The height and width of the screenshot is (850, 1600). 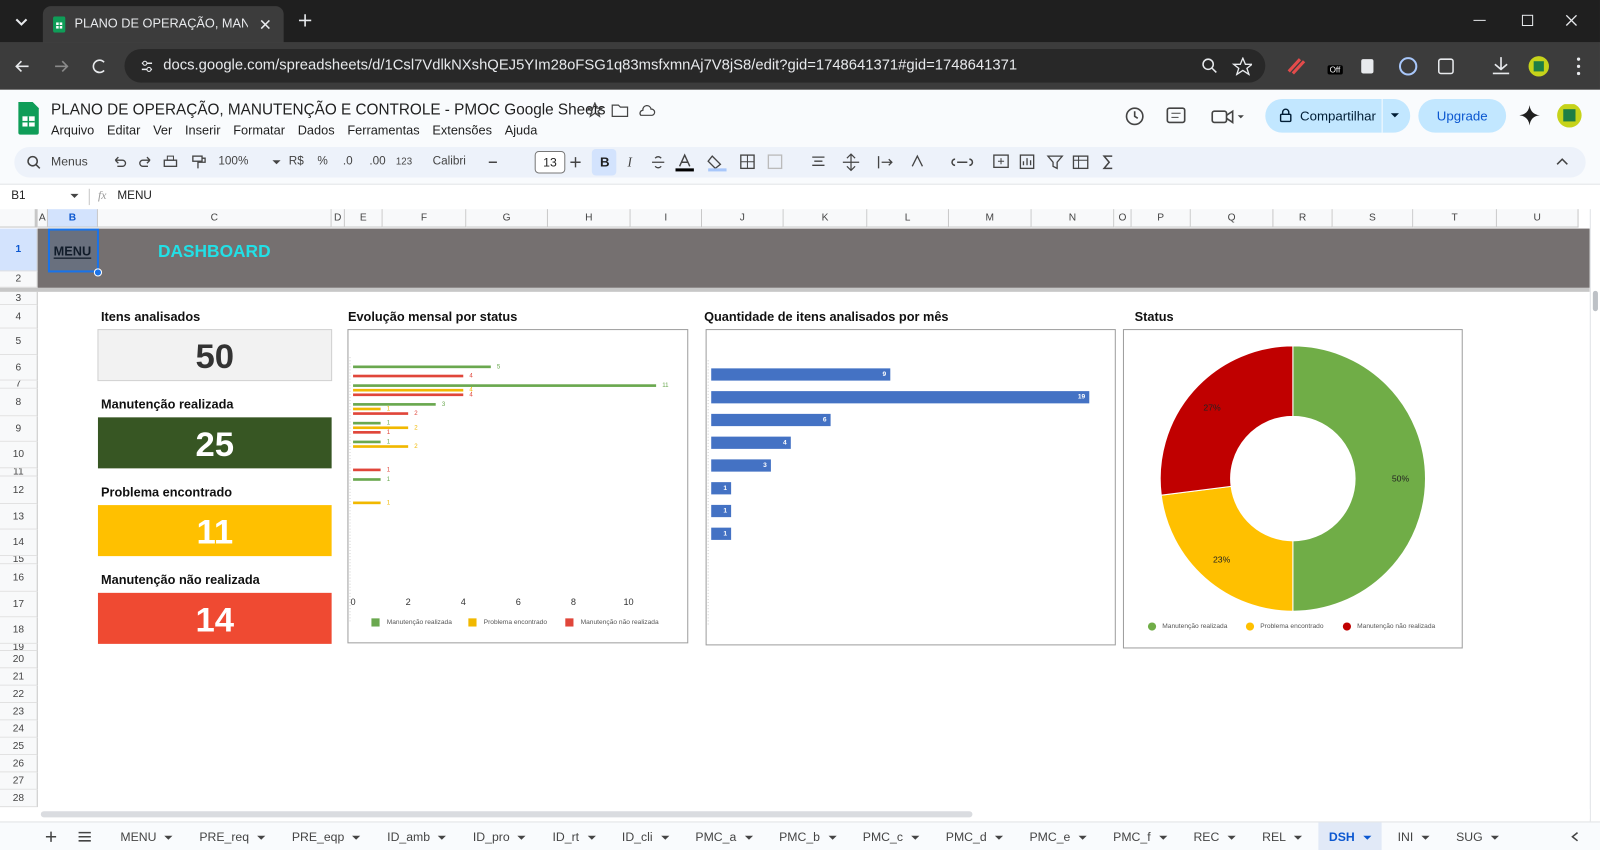 I want to click on gemini-and-account, so click(x=1553, y=117).